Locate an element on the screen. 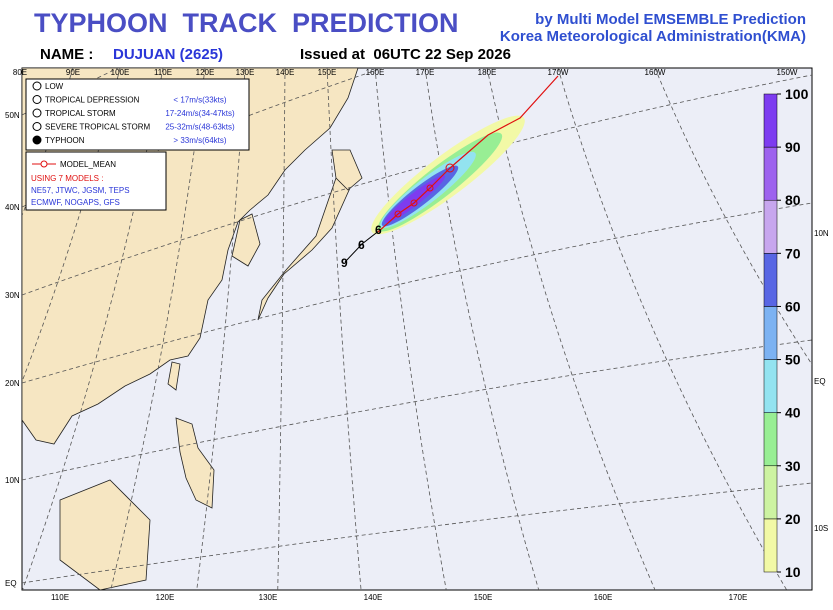 This screenshot has width=833, height=610. colorbar-label: 100 is located at coordinates (797, 94).